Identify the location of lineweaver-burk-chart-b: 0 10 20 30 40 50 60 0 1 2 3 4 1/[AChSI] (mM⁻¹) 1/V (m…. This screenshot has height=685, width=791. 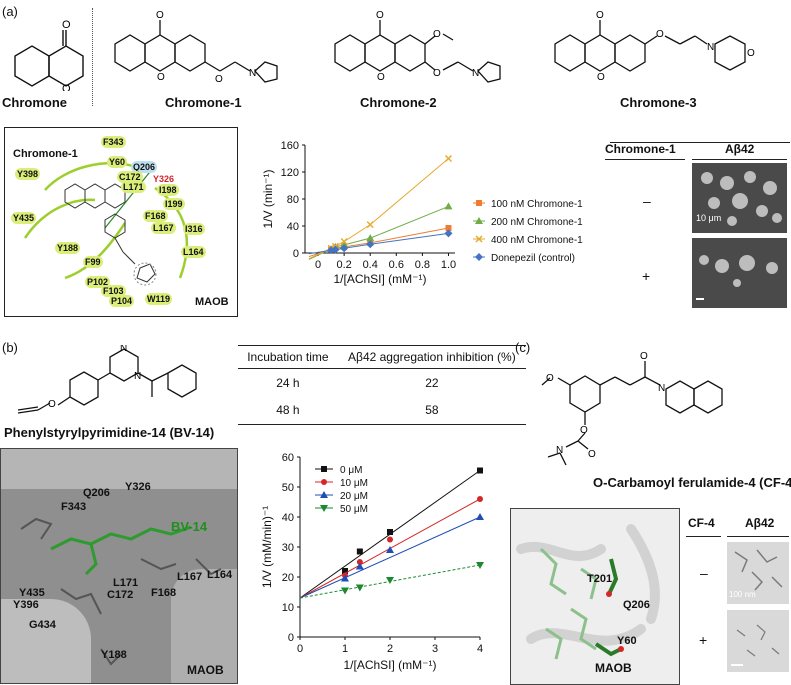
(372, 562).